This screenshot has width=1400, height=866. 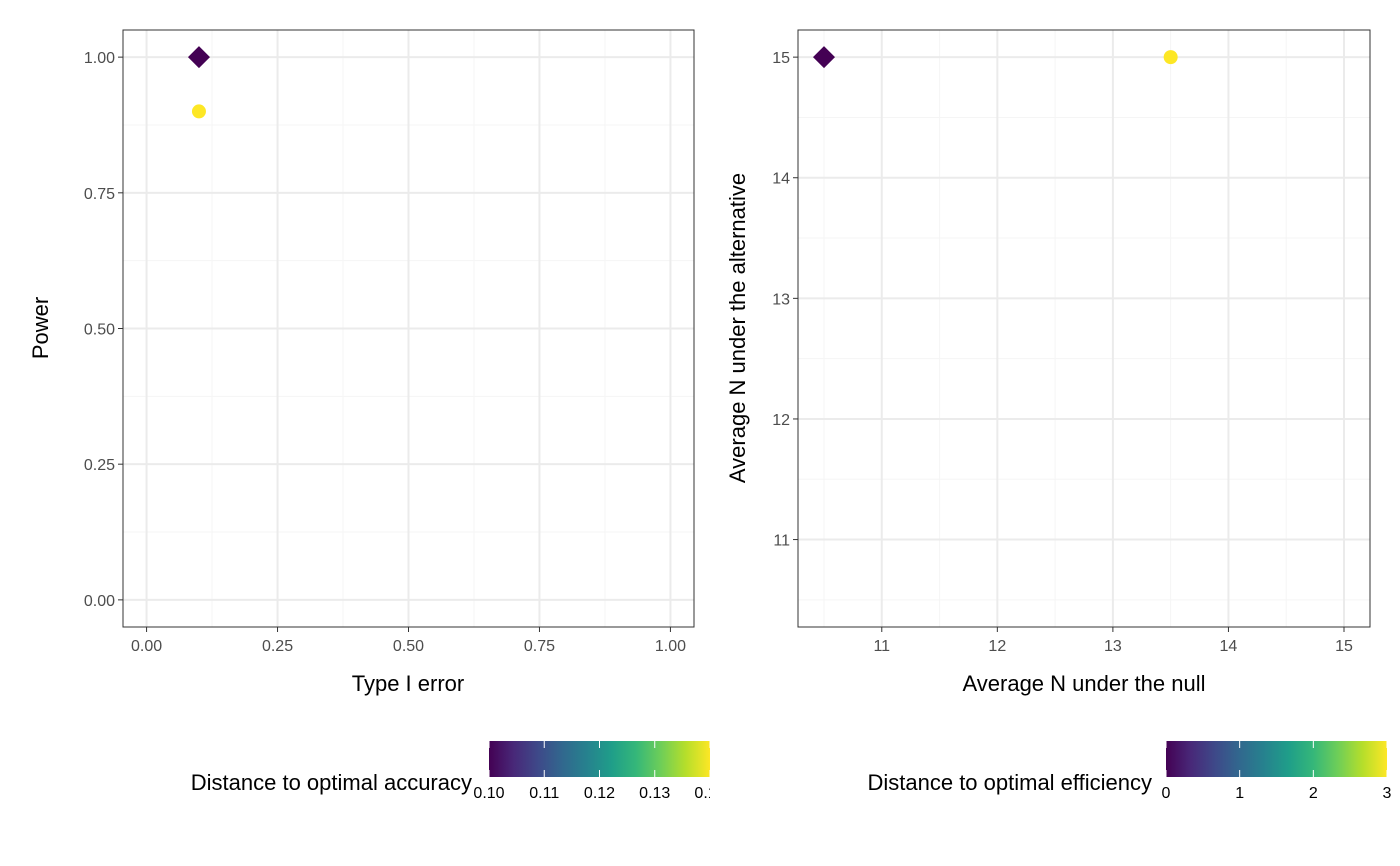 I want to click on y-ticks-accuracy: 0.00 0.25 0.50 0.75 1.00, so click(x=103, y=330).